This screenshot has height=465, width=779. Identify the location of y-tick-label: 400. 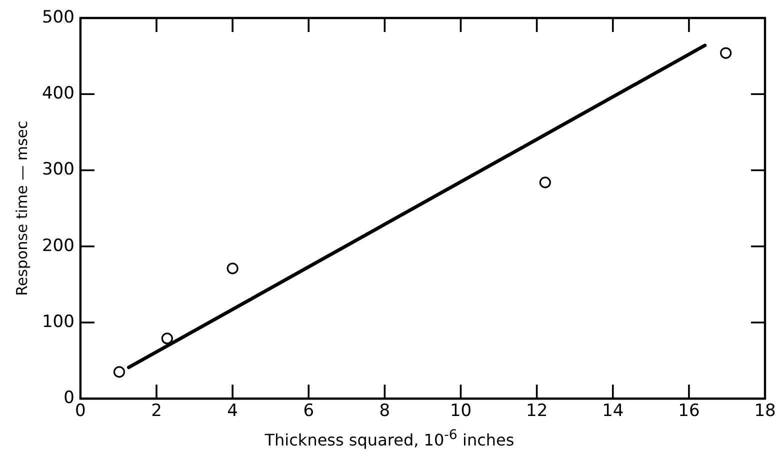
(58, 94).